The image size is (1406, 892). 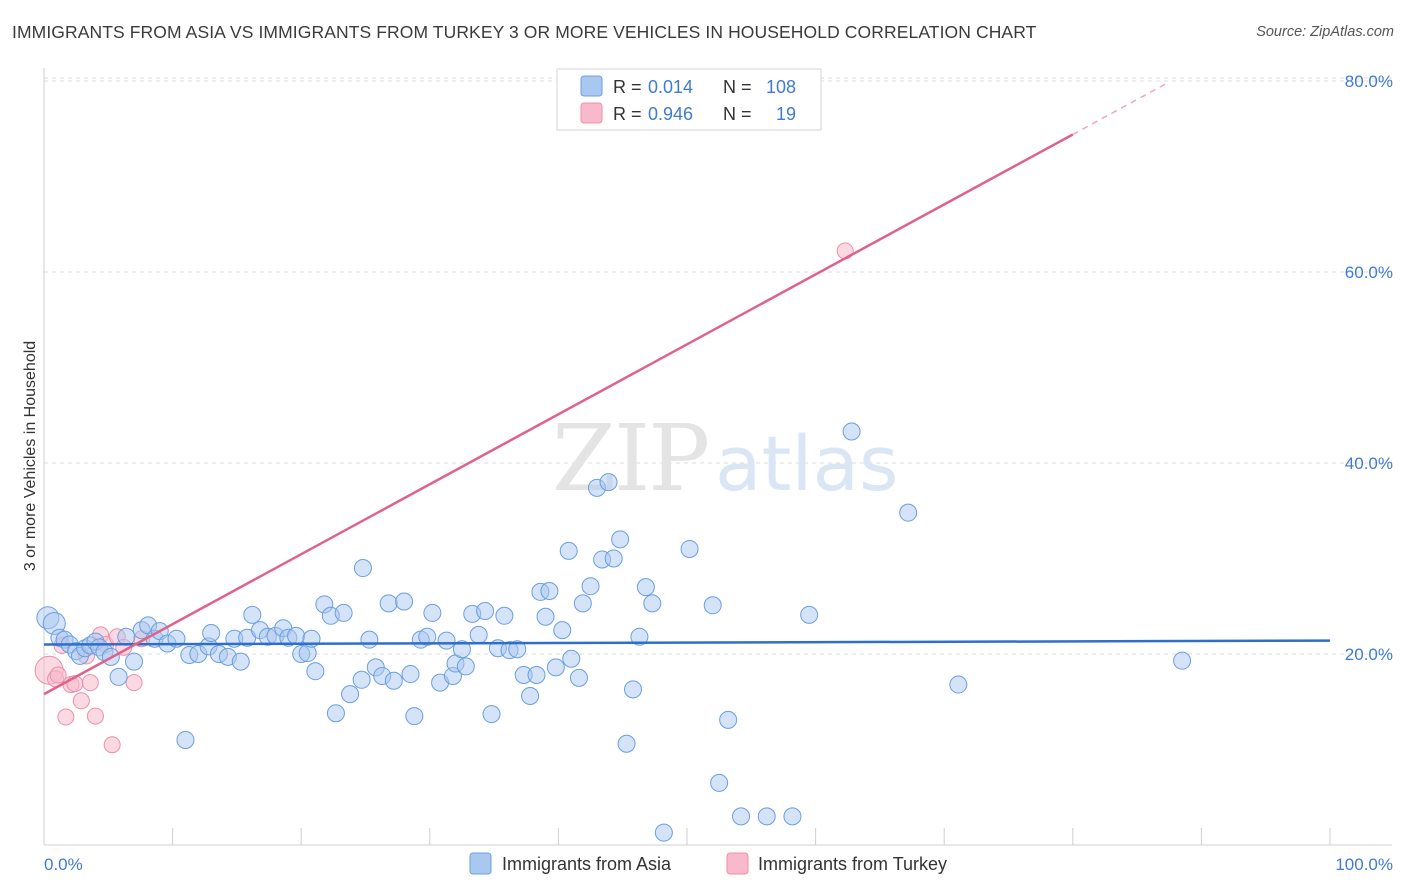 What do you see at coordinates (670, 87) in the screenshot?
I see `legend-asia-r-value: 0.014` at bounding box center [670, 87].